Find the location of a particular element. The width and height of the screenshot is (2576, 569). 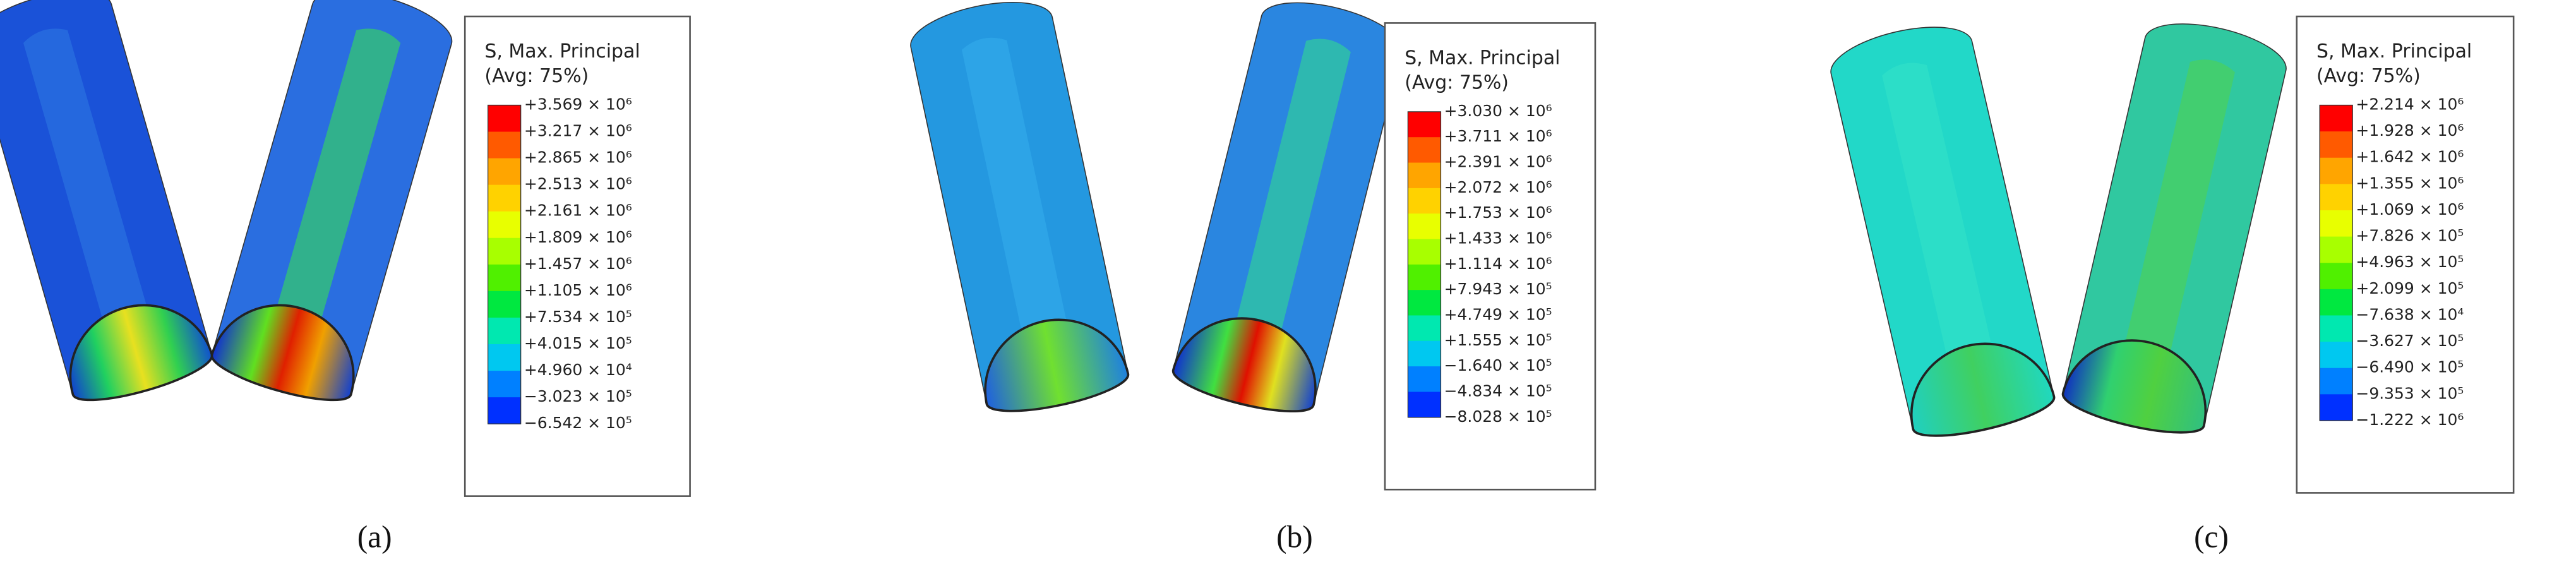

legend-label: −1.640 × 10⁵ is located at coordinates (1498, 365).